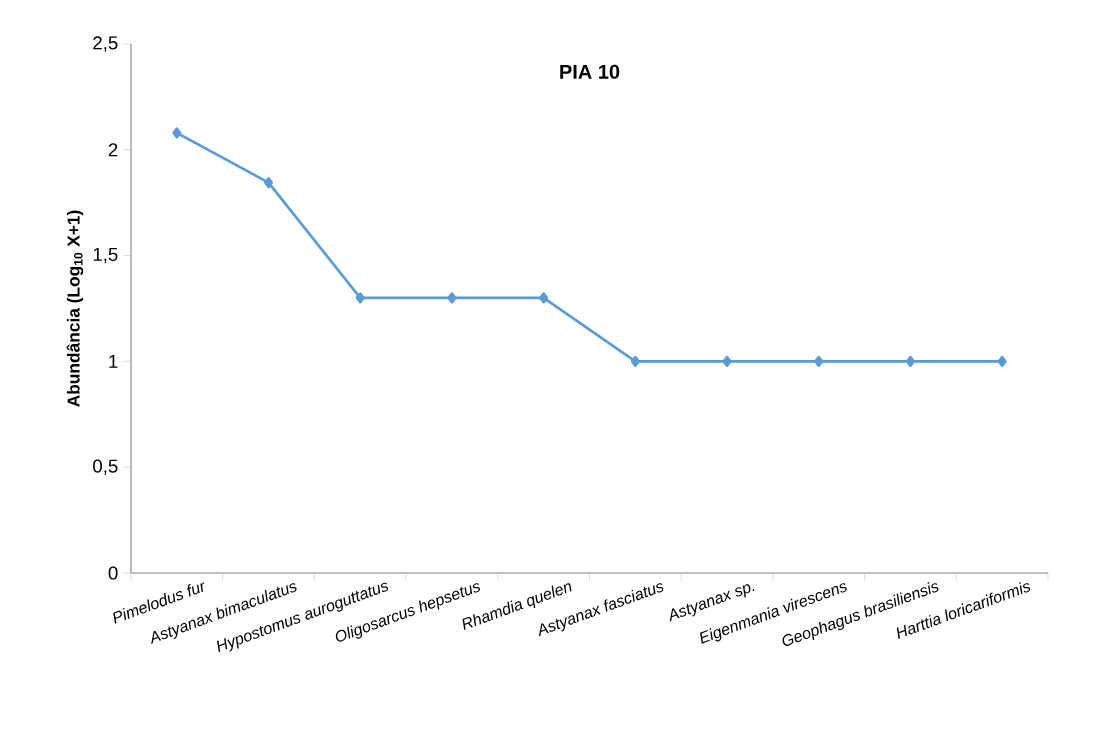  I want to click on y-tick-label: 0, so click(113, 573).